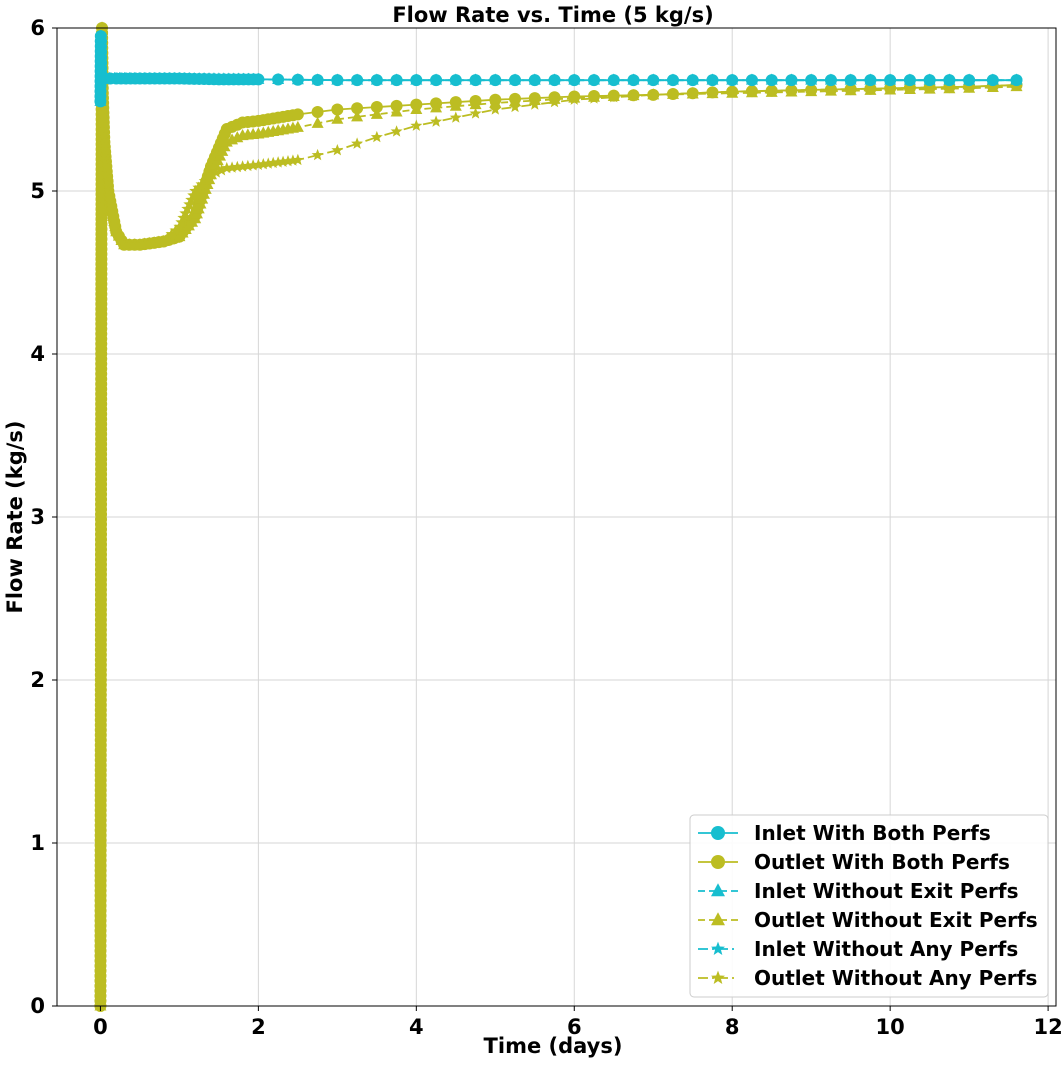 Image resolution: width=1064 pixels, height=1066 pixels. Describe the element at coordinates (15, 517) in the screenshot. I see `y-axis-label: Flow Rate (kg/s)` at that location.